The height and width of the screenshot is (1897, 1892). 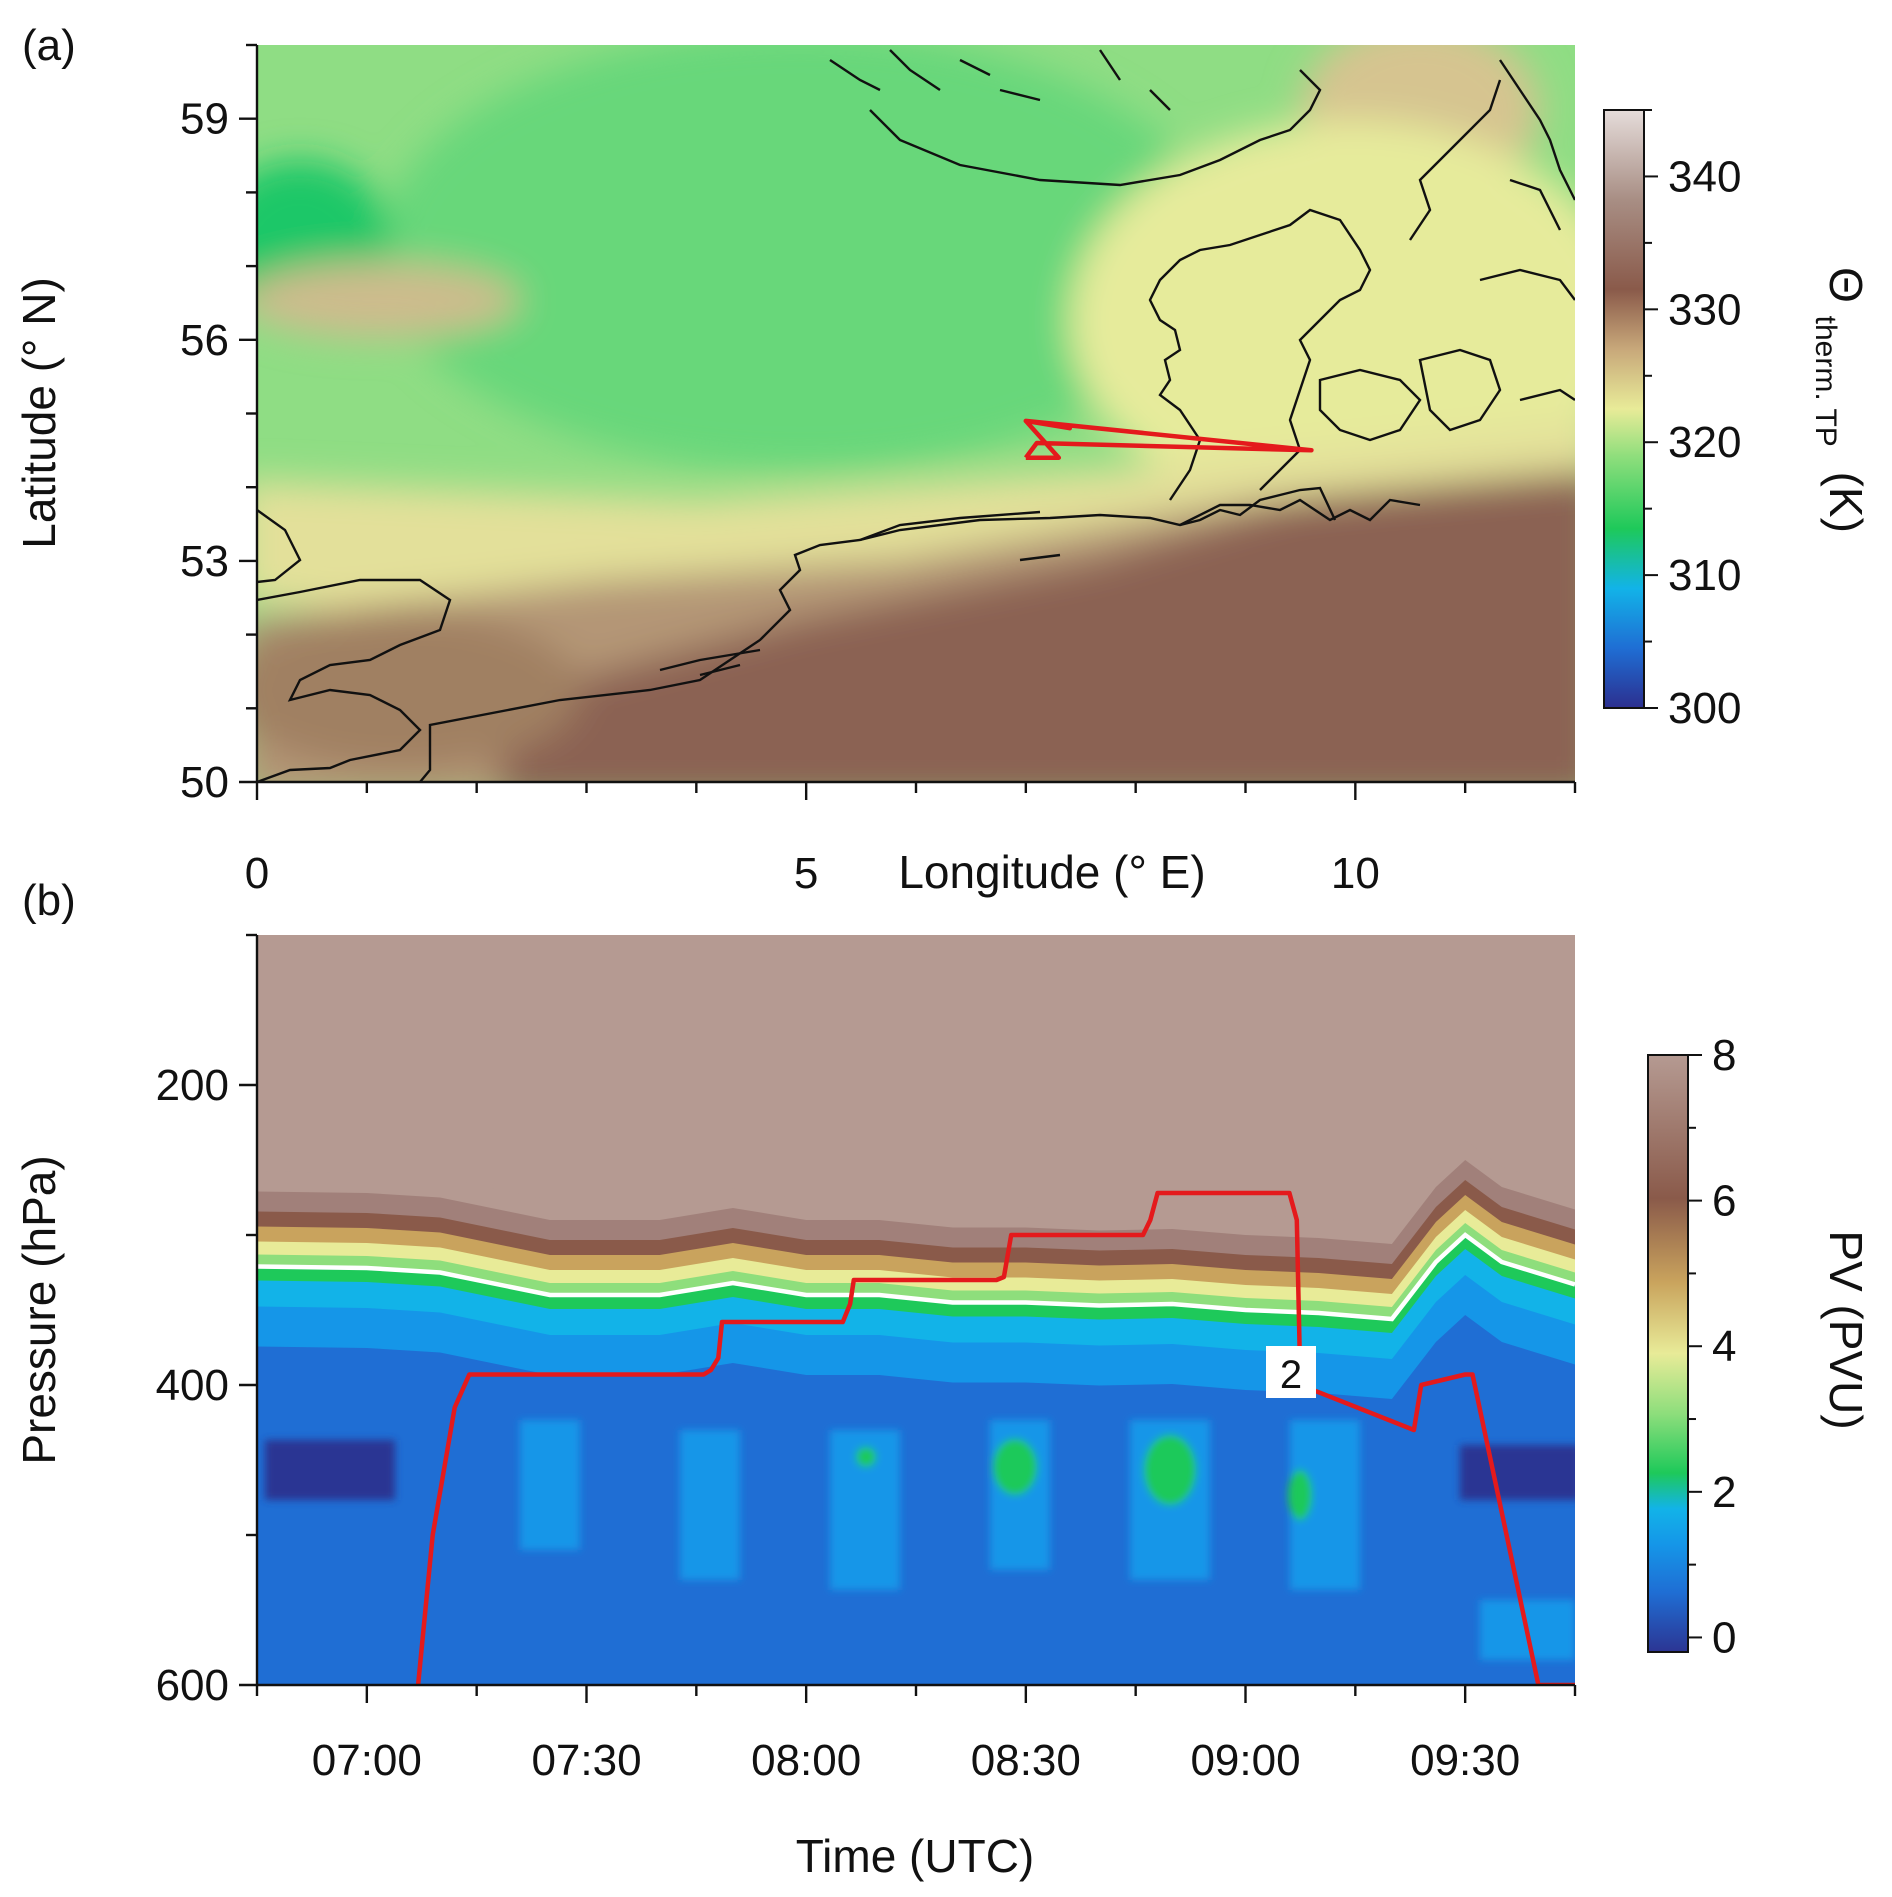 What do you see at coordinates (1825, 381) in the screenshot?
I see `colorbar-a-label-sub: therm. TP` at bounding box center [1825, 381].